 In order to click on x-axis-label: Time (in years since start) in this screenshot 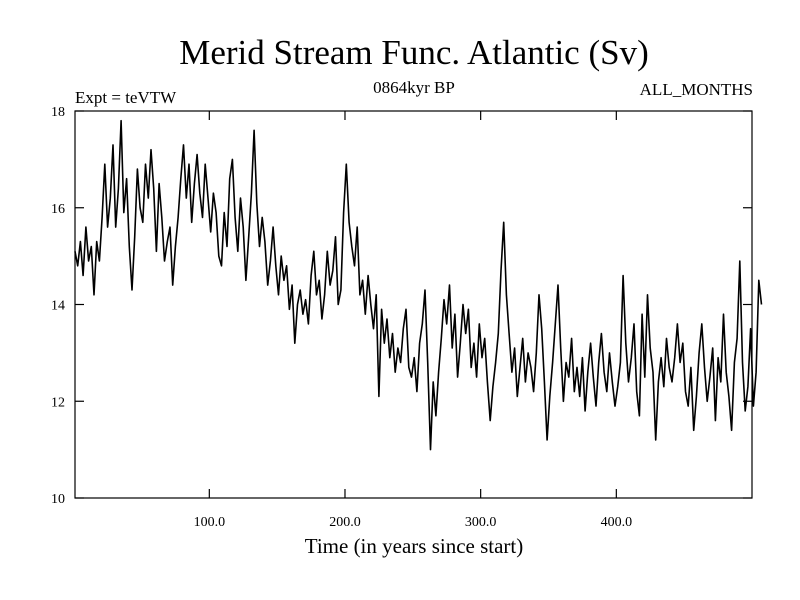, I will do `click(414, 546)`.